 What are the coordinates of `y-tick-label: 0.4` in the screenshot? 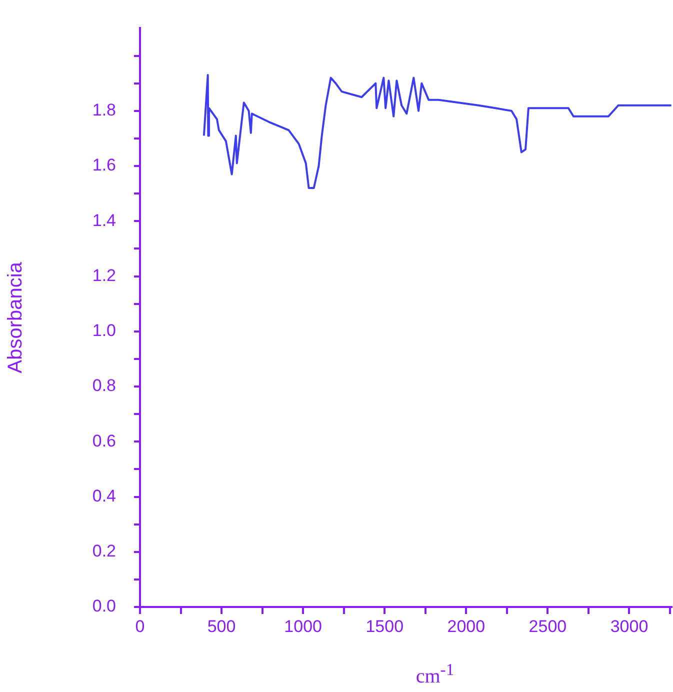 It's located at (104, 496).